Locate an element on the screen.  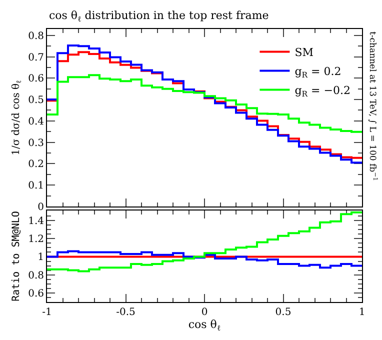
x-tick-label: 0 is located at coordinates (204, 312).